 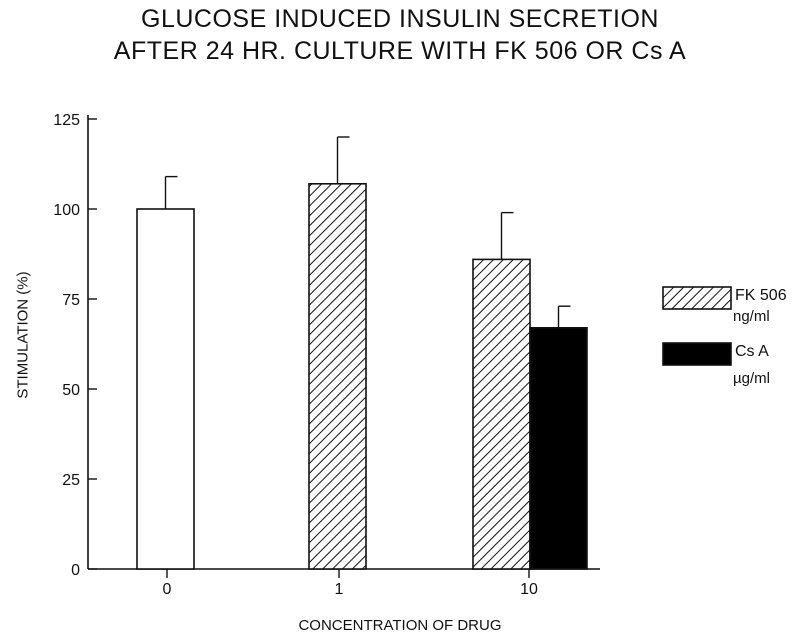 I want to click on y-tick-label: 125, so click(x=66, y=120).